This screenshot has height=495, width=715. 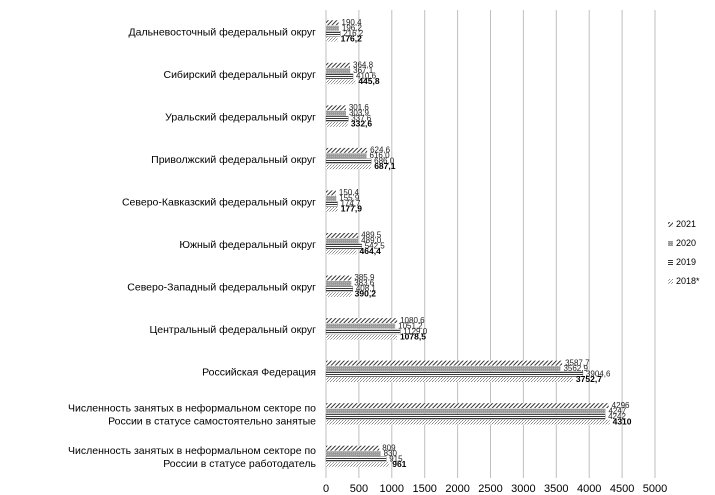 I want to click on x-axis-ticks: 0 500 1000 1500 2000 2500 3000 3500 4000 4500 5000, so click(x=495, y=489).